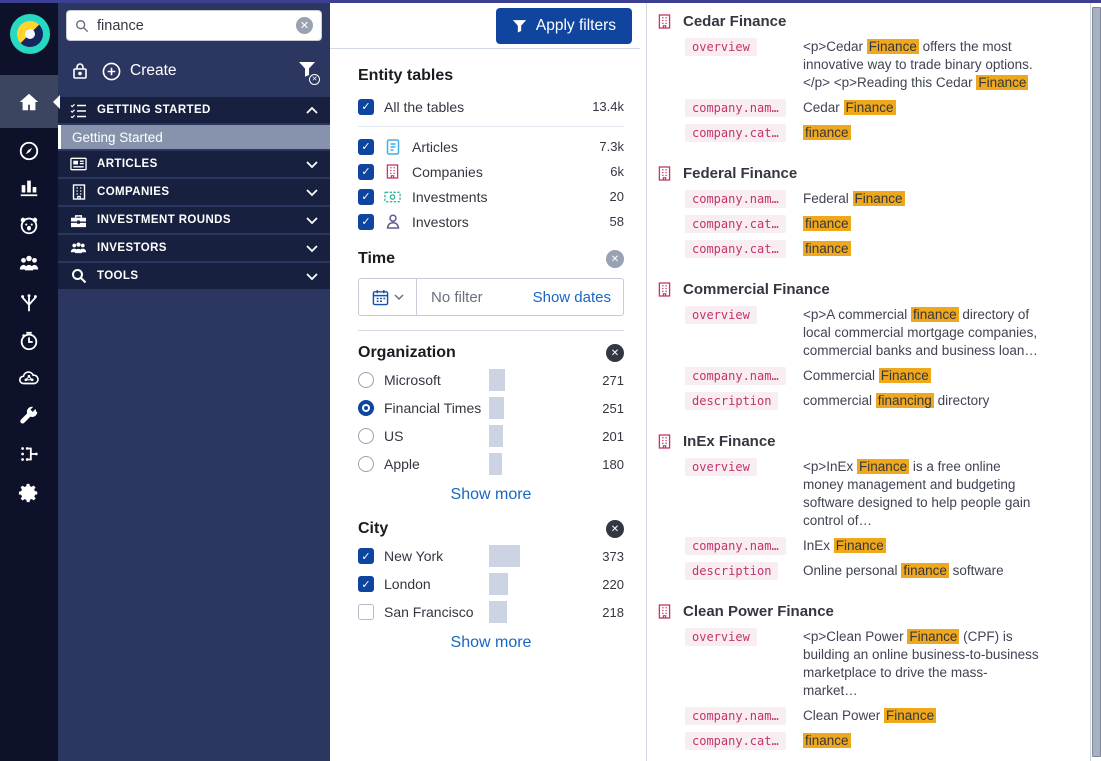 This screenshot has width=1101, height=761. I want to click on rail-item-settings, so click(29, 493).